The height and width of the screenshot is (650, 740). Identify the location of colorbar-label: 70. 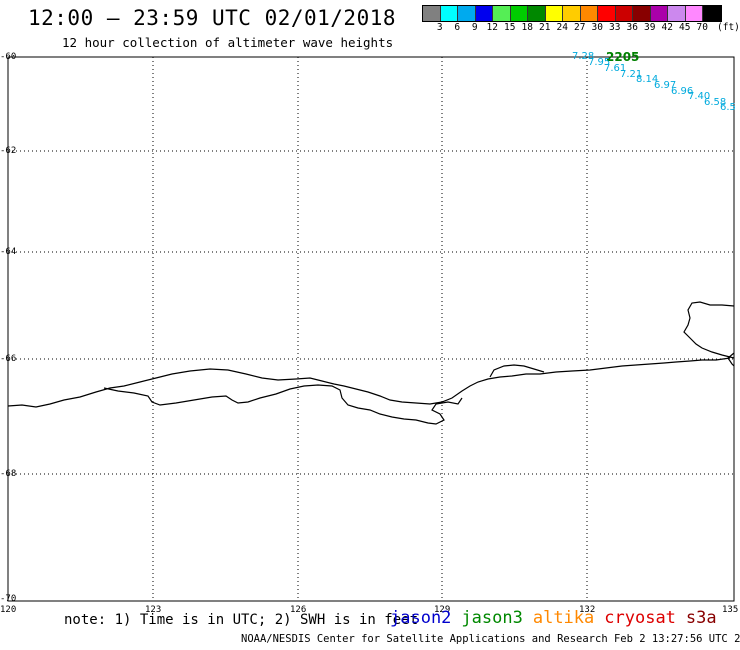
(702, 27).